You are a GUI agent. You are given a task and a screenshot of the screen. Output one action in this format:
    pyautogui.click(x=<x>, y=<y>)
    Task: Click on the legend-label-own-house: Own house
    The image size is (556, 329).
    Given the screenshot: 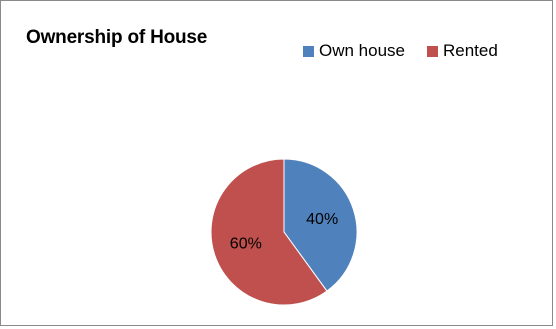 What is the action you would take?
    pyautogui.click(x=362, y=50)
    